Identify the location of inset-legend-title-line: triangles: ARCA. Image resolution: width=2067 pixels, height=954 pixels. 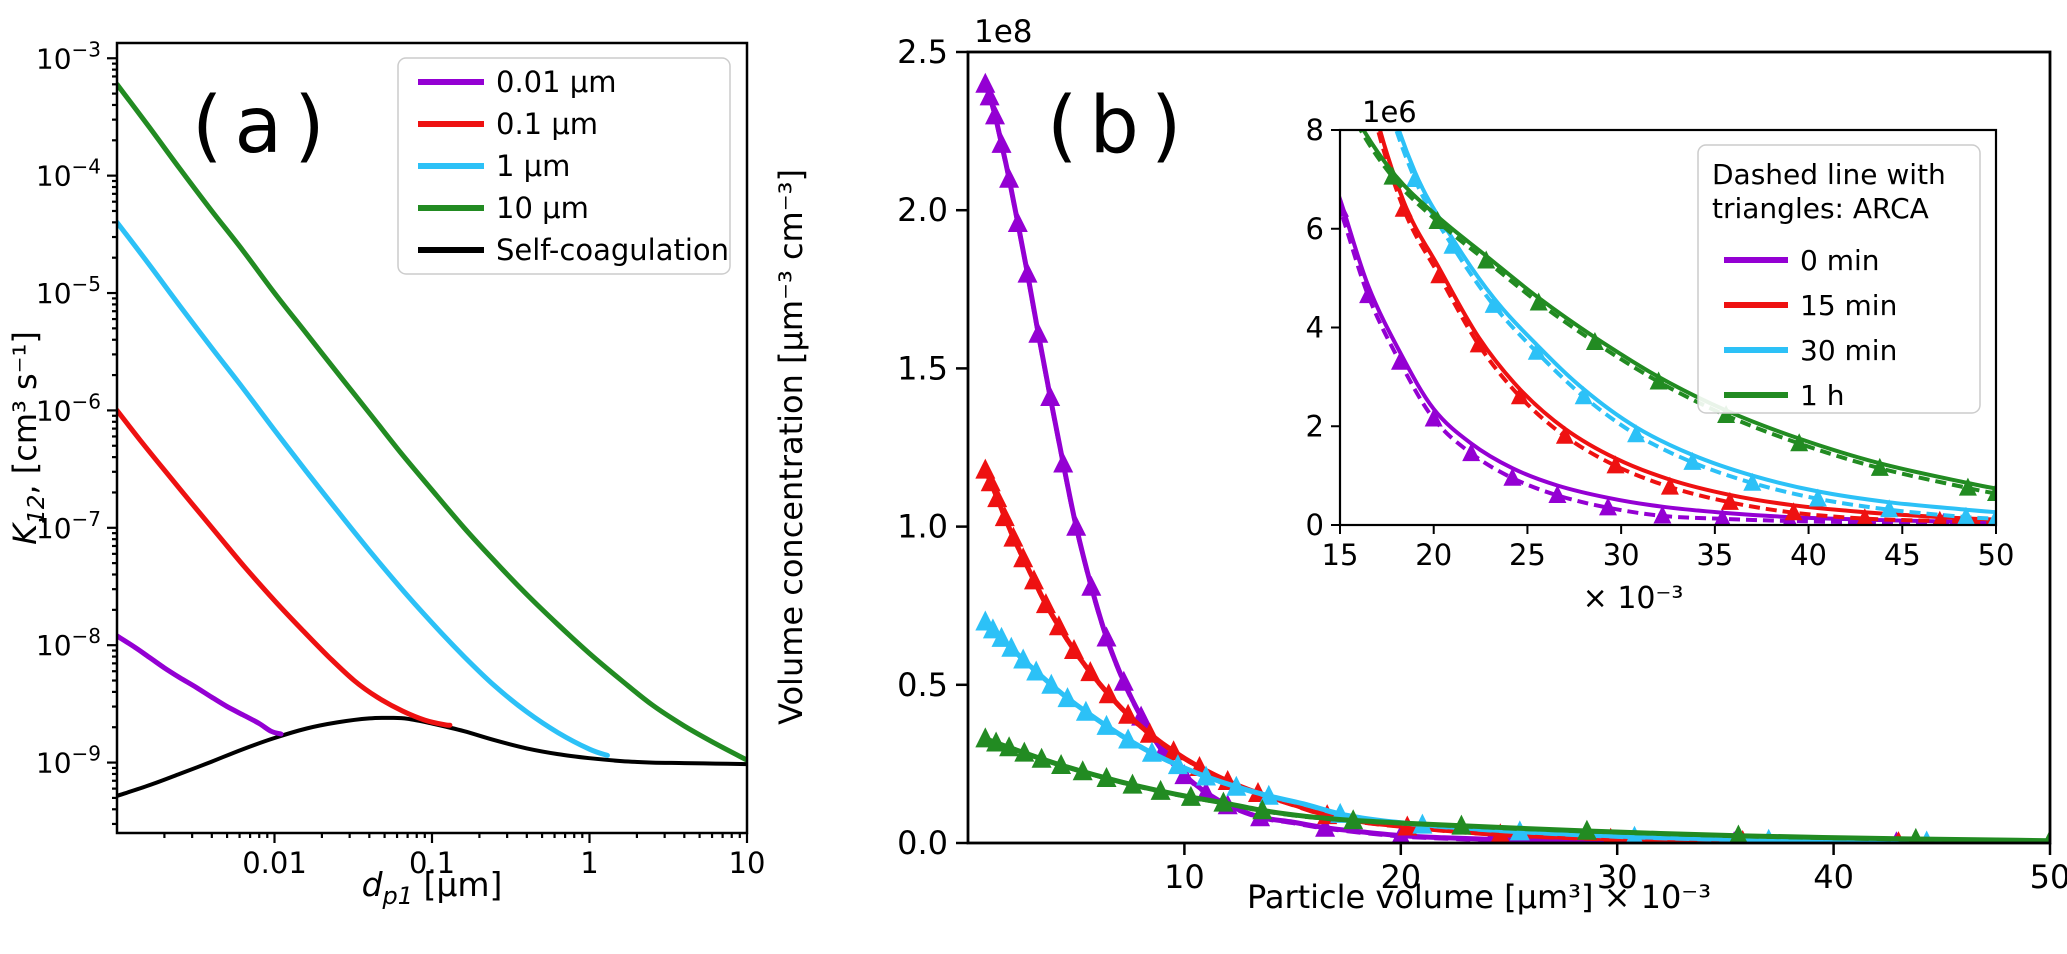
(1820, 208).